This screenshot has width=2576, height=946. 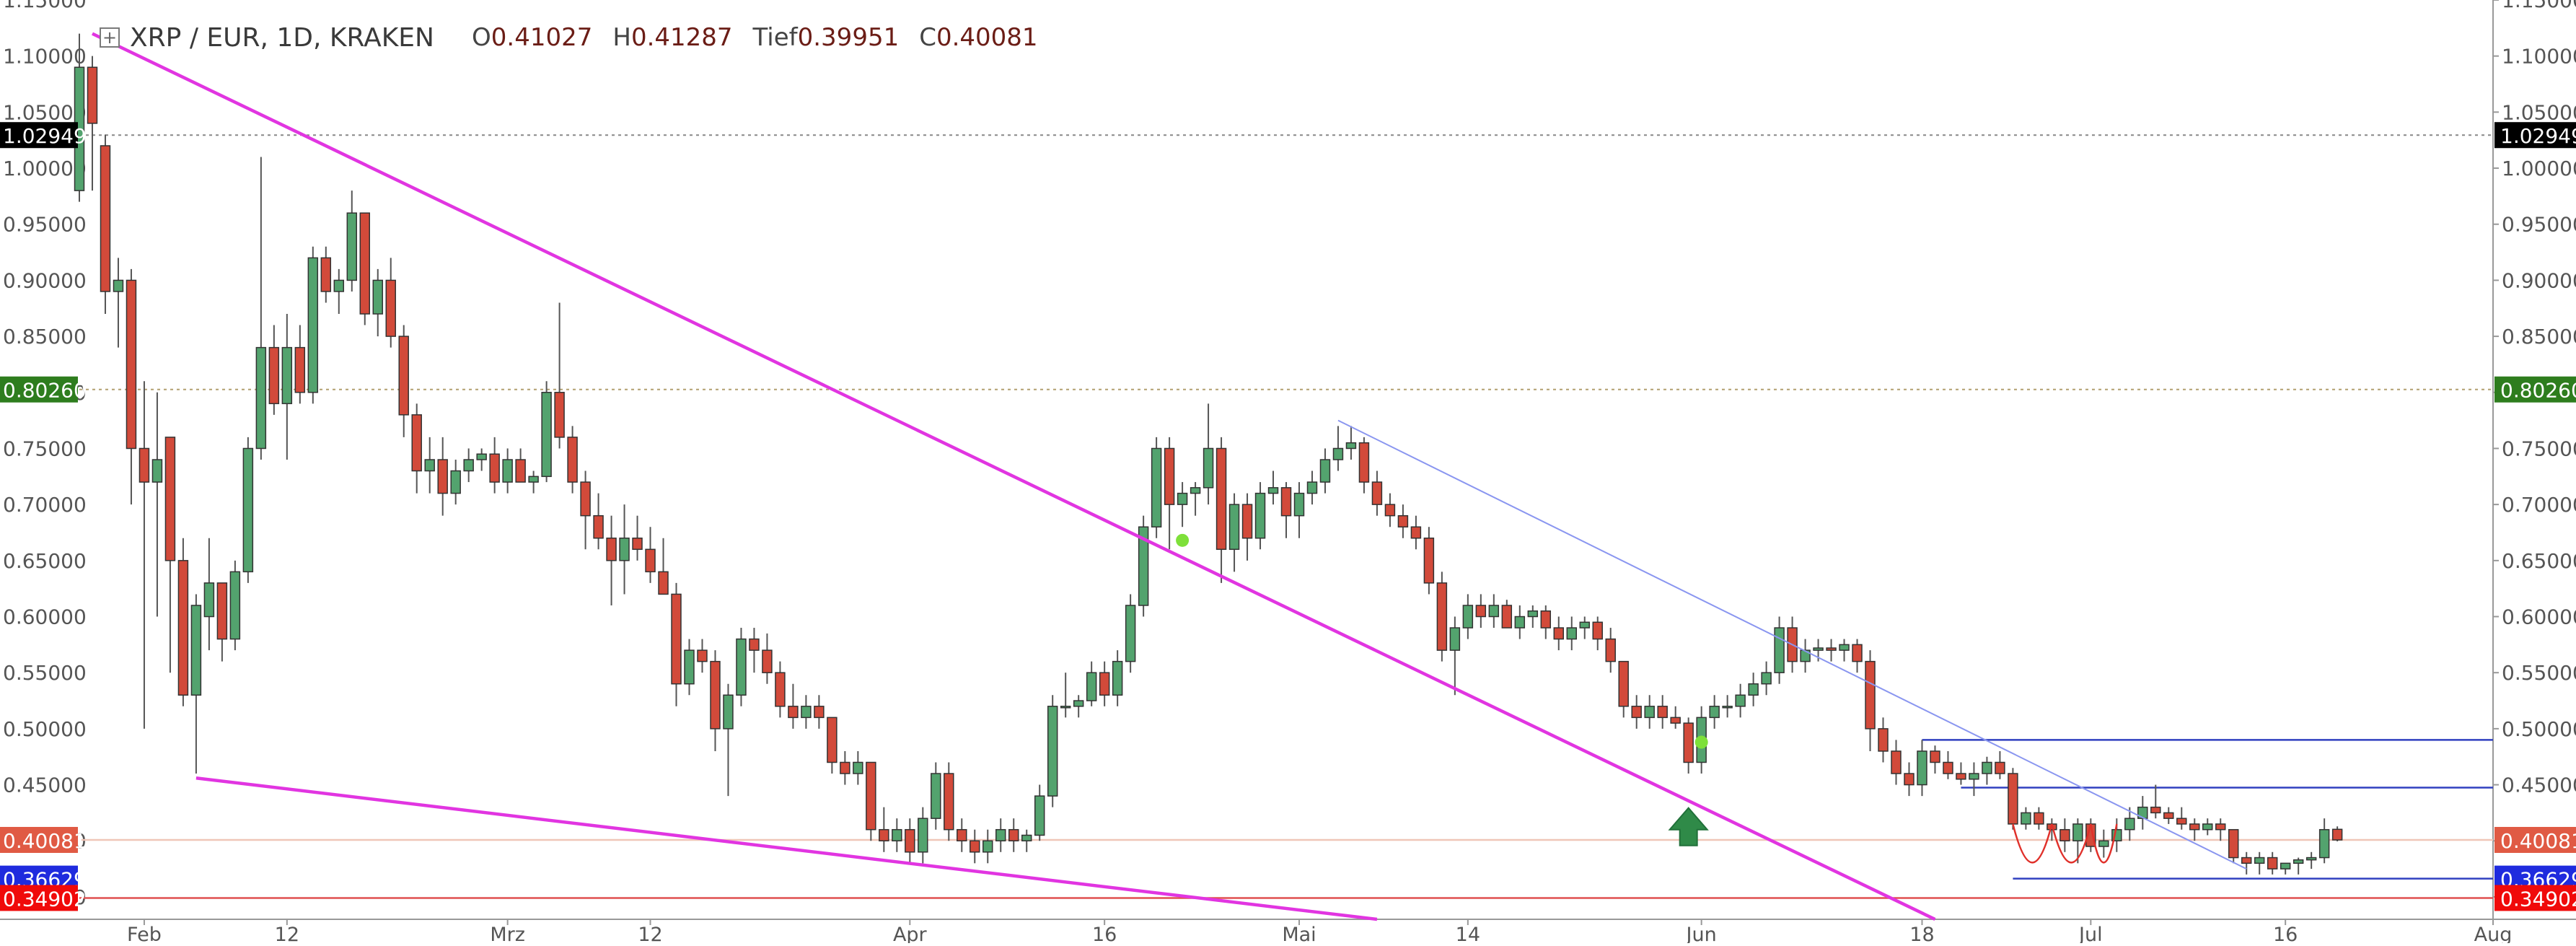 What do you see at coordinates (282, 37) in the screenshot?
I see `symbol-title: XRP / EUR, 1D, KRAKEN` at bounding box center [282, 37].